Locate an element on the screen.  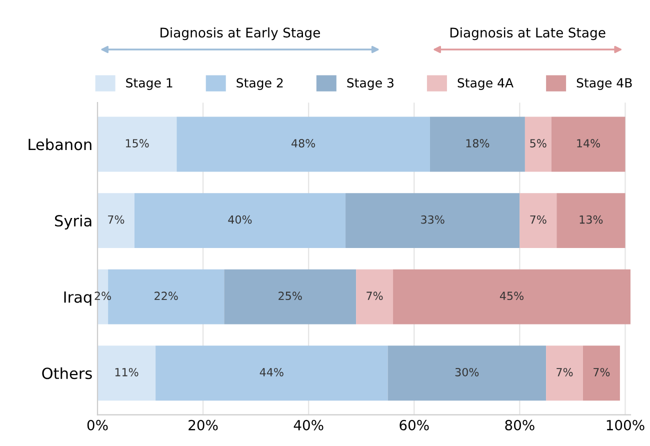
legend-label: Stage 4B is located at coordinates (604, 84).